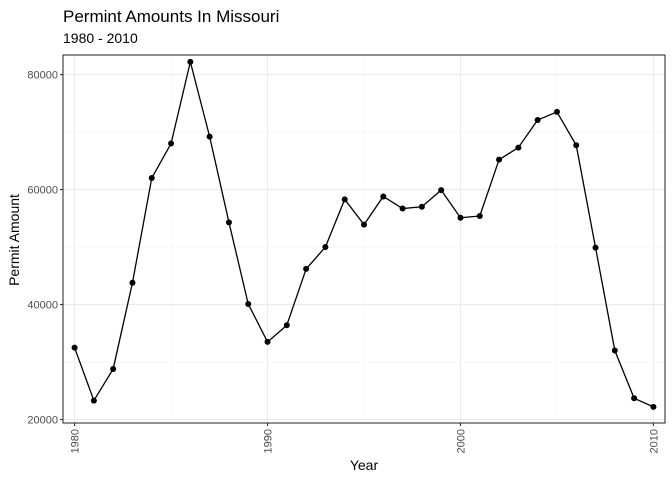  Describe the element at coordinates (654, 441) in the screenshot. I see `x-tick-label: 2010` at that location.